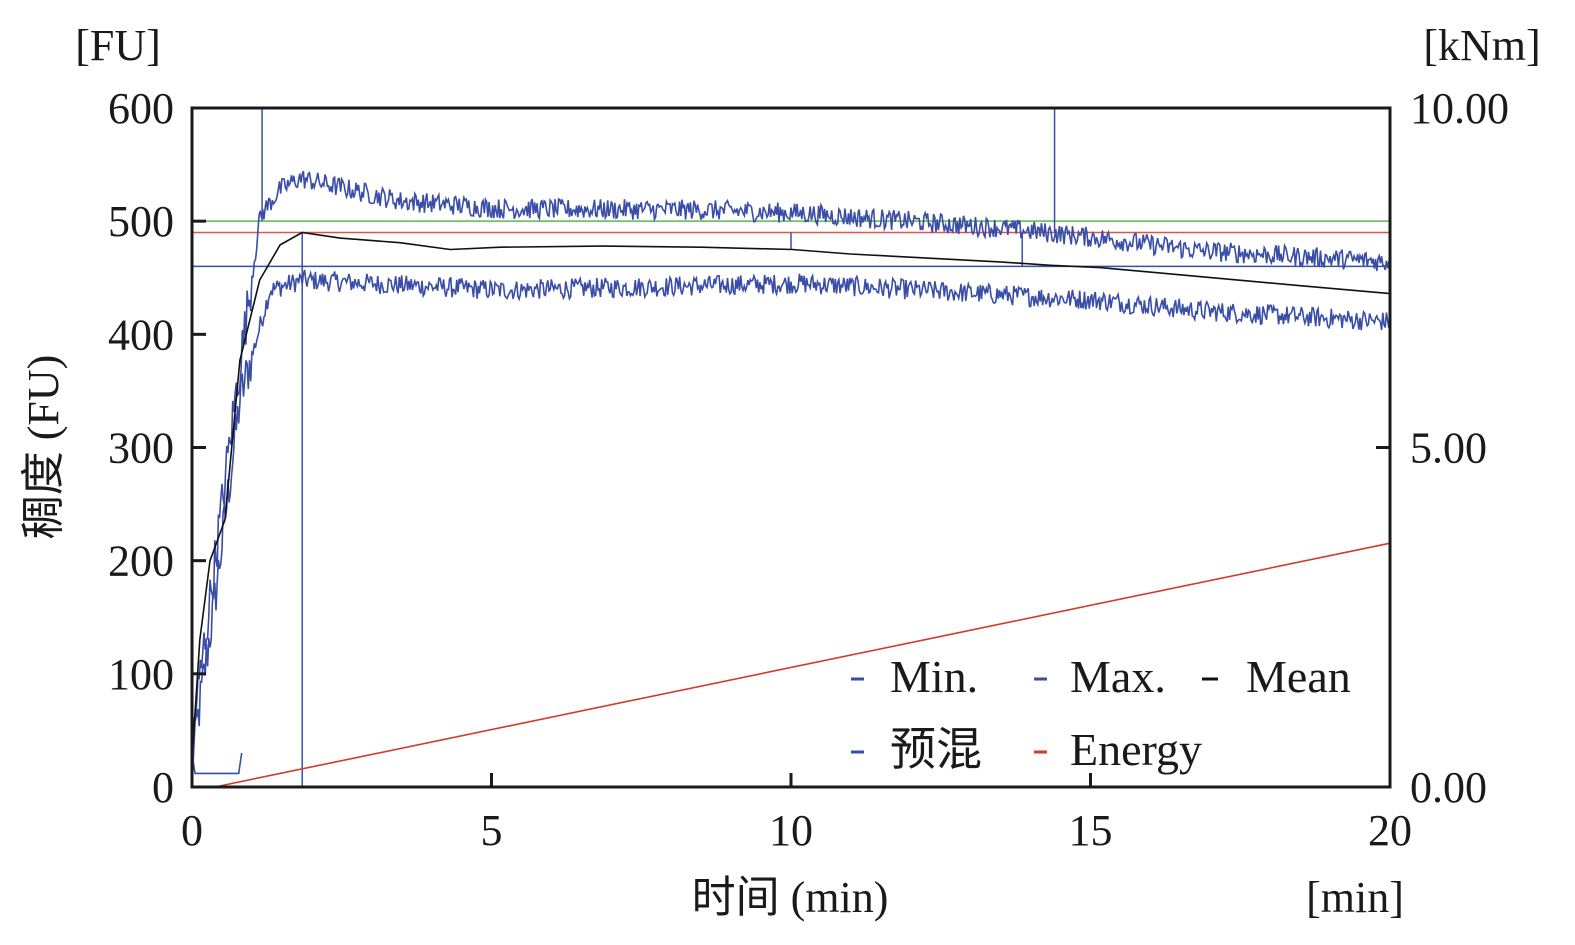  What do you see at coordinates (936, 749) in the screenshot?
I see `legend-label-premix: 预混` at bounding box center [936, 749].